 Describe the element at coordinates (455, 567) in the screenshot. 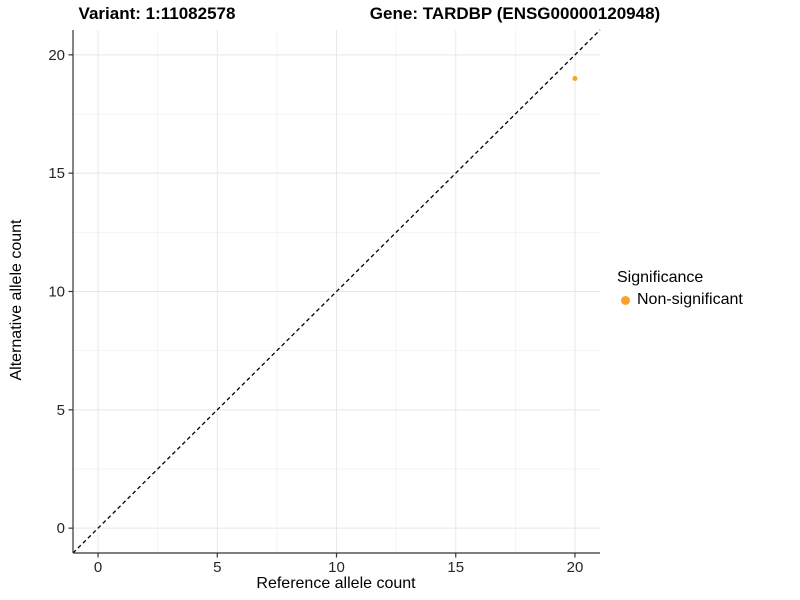

I see `x-tick-label: 15` at that location.